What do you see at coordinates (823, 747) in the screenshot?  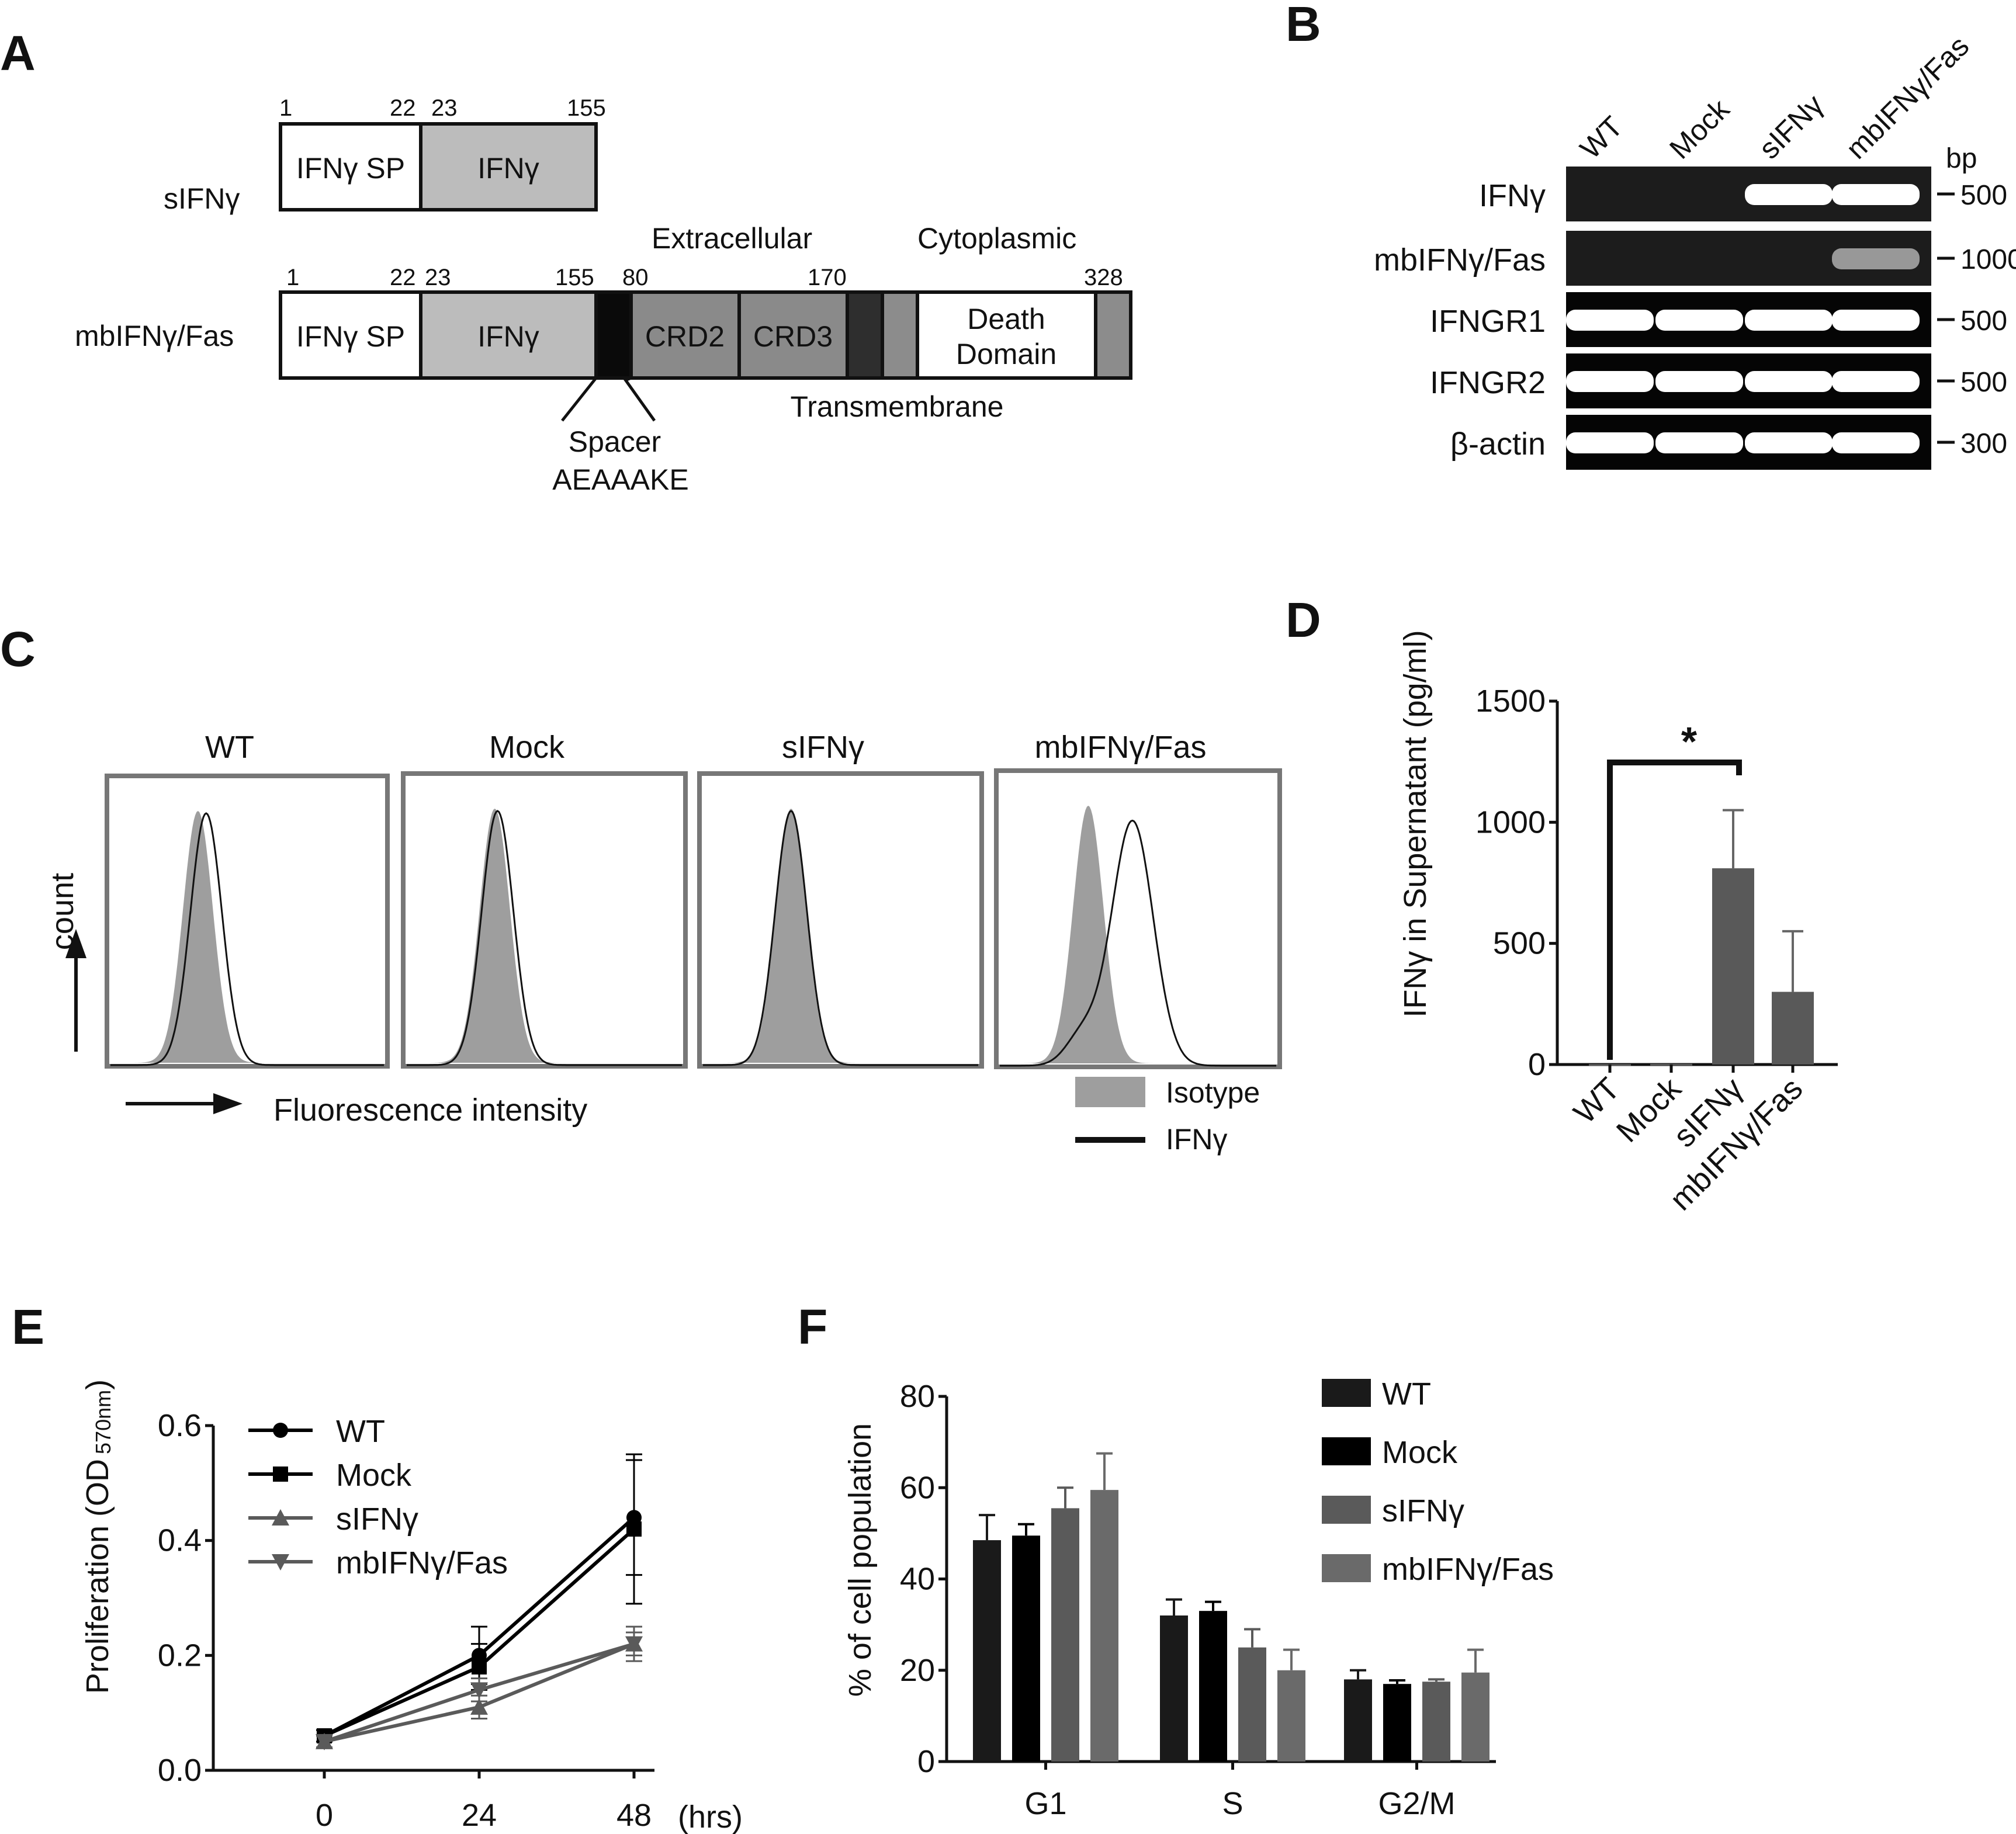 I see `histogram-title-2: sIFNγ` at bounding box center [823, 747].